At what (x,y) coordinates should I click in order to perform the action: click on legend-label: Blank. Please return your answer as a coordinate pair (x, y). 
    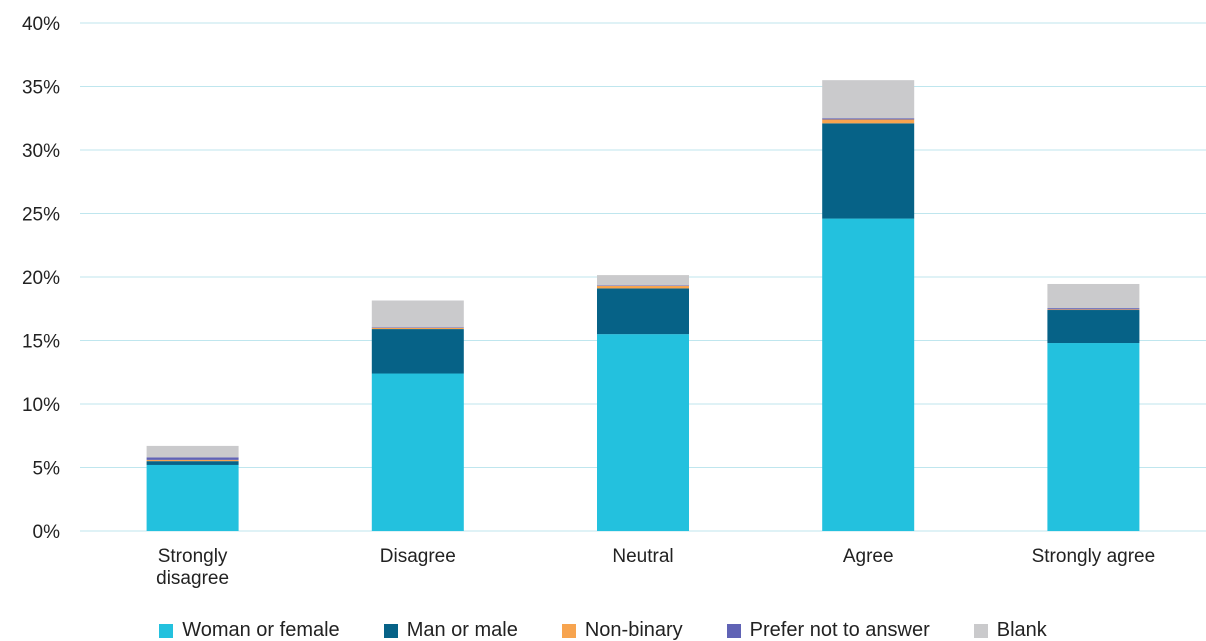
    Looking at the image, I should click on (1021, 630).